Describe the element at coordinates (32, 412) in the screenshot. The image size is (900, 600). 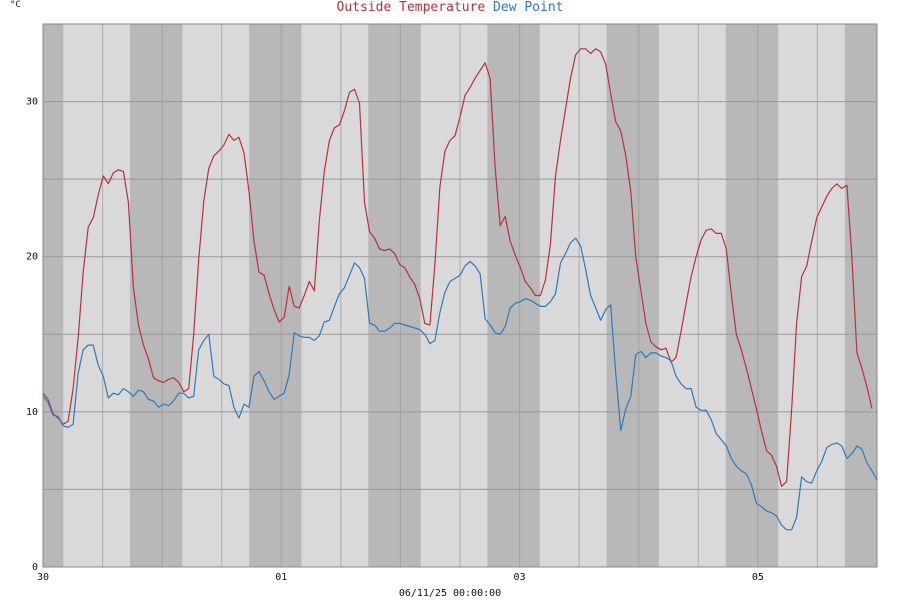
I see `y-tick-label: 10` at that location.